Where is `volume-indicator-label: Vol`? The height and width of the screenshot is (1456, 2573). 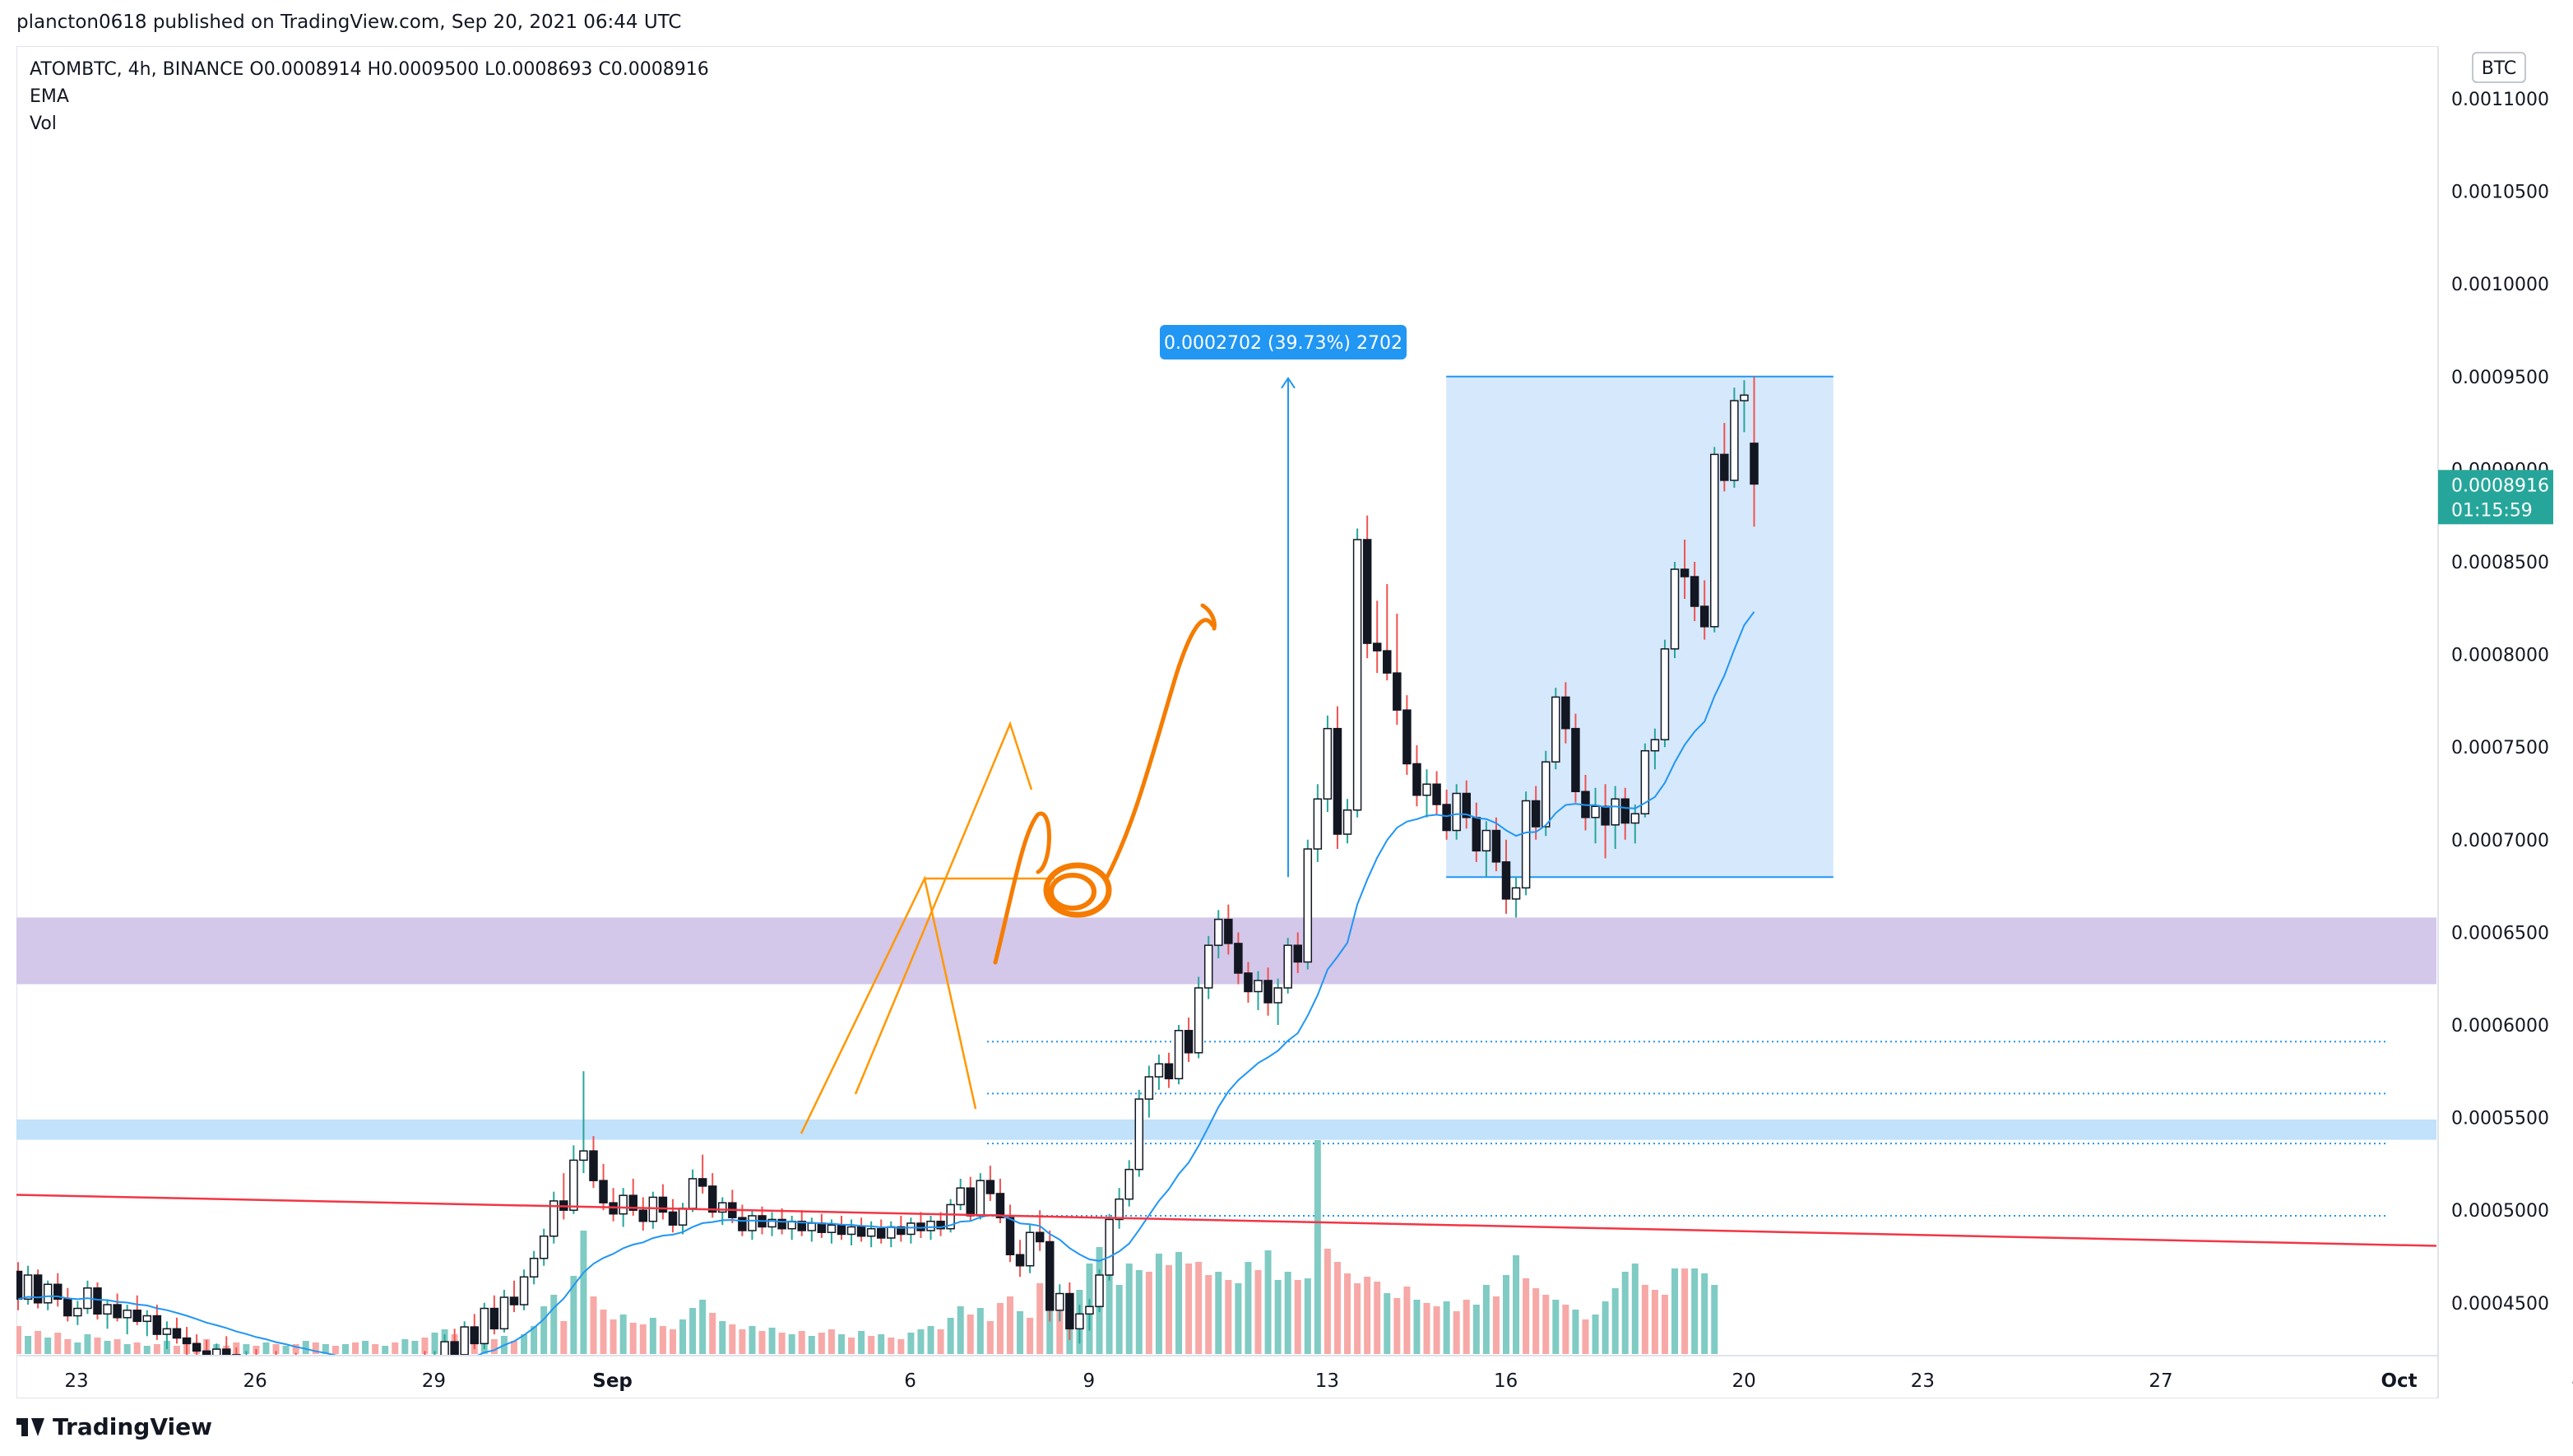
volume-indicator-label: Vol is located at coordinates (44, 124).